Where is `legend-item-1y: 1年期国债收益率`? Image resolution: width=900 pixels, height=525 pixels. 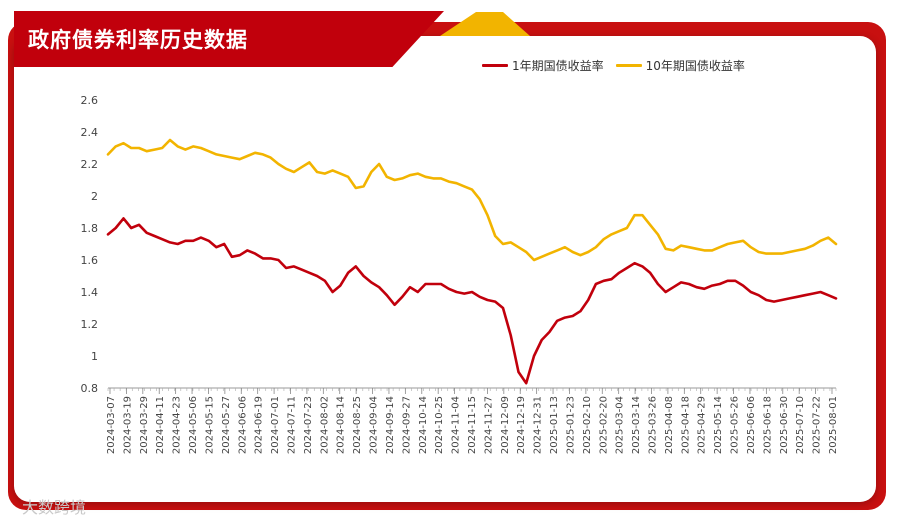
legend-item-1y: 1年期国债收益率 is located at coordinates (543, 65).